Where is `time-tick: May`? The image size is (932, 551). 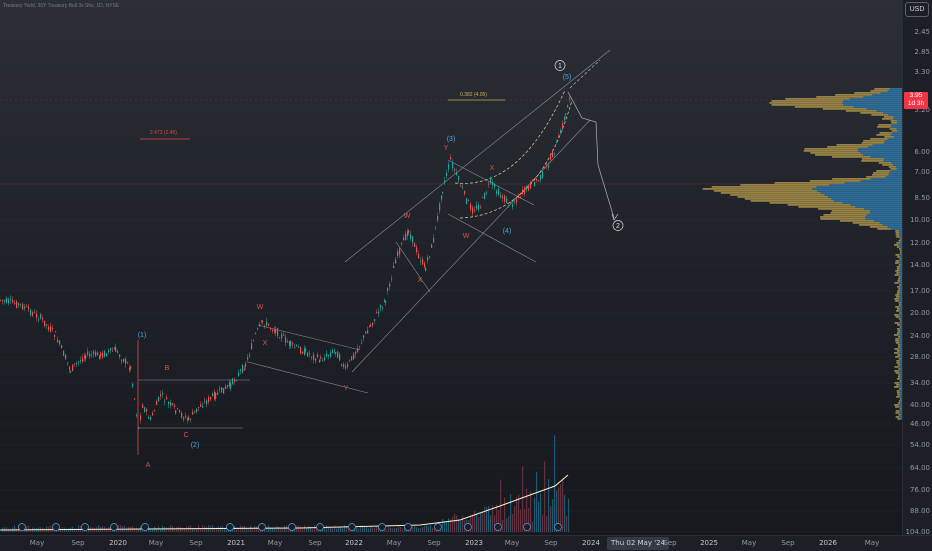
time-tick: May is located at coordinates (275, 543).